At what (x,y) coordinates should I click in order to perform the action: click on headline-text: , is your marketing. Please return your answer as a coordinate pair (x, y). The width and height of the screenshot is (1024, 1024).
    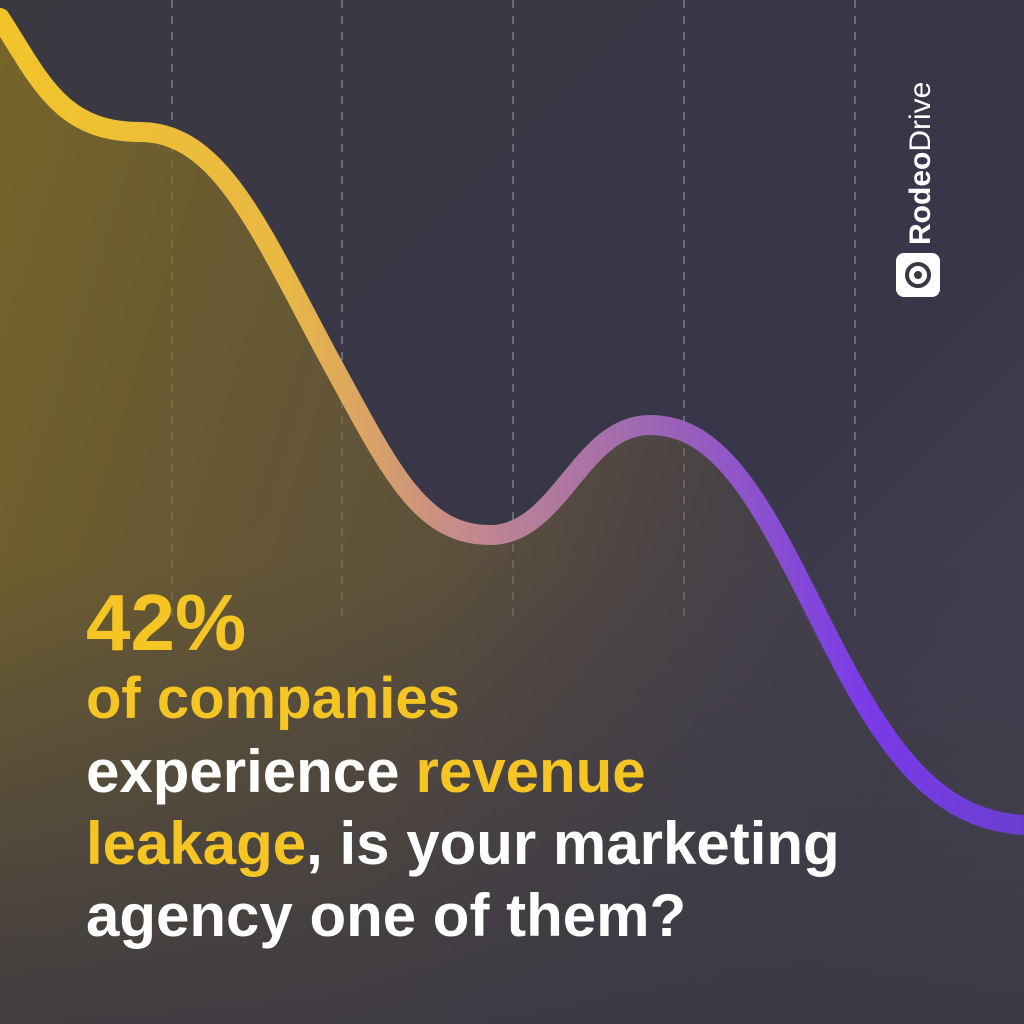
    Looking at the image, I should click on (573, 843).